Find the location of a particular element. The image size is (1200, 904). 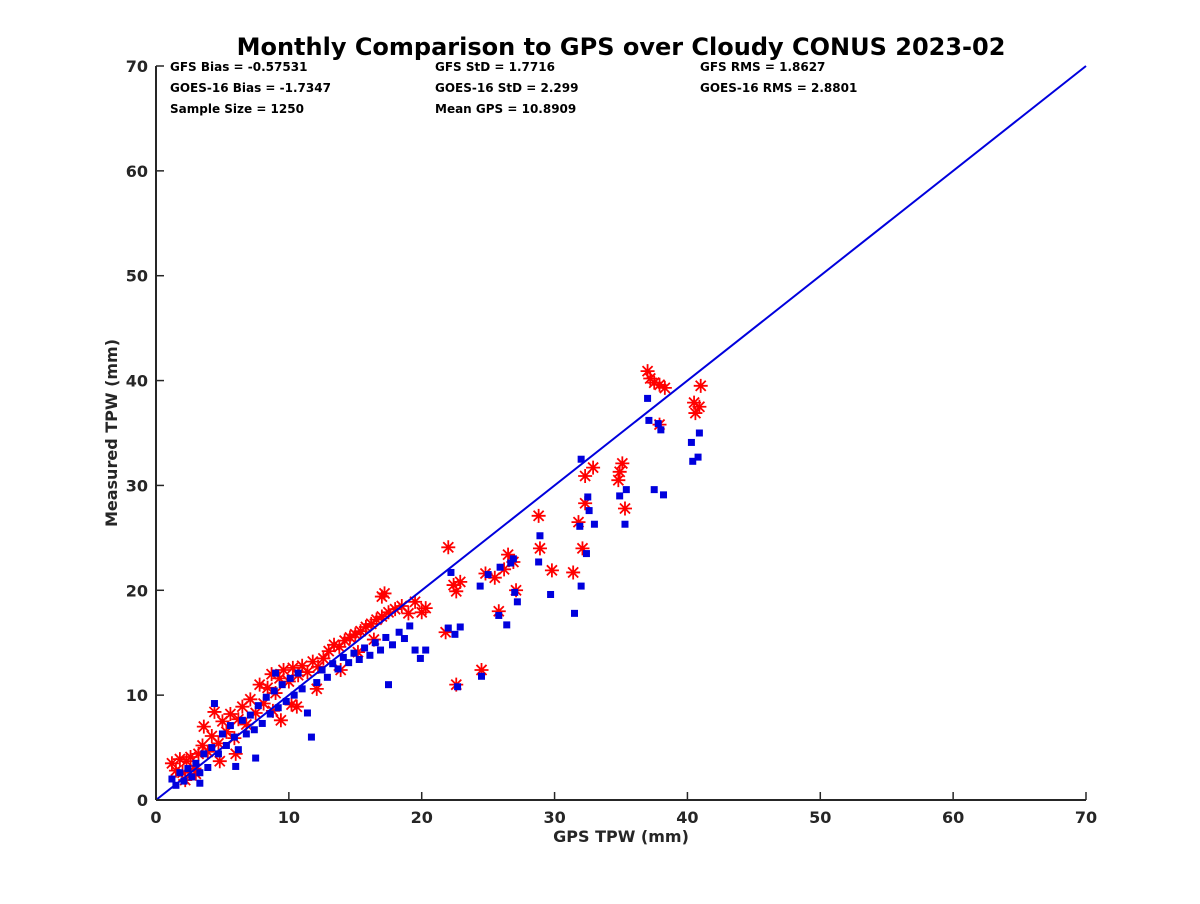

y-tick-label: 30 is located at coordinates (137, 485).